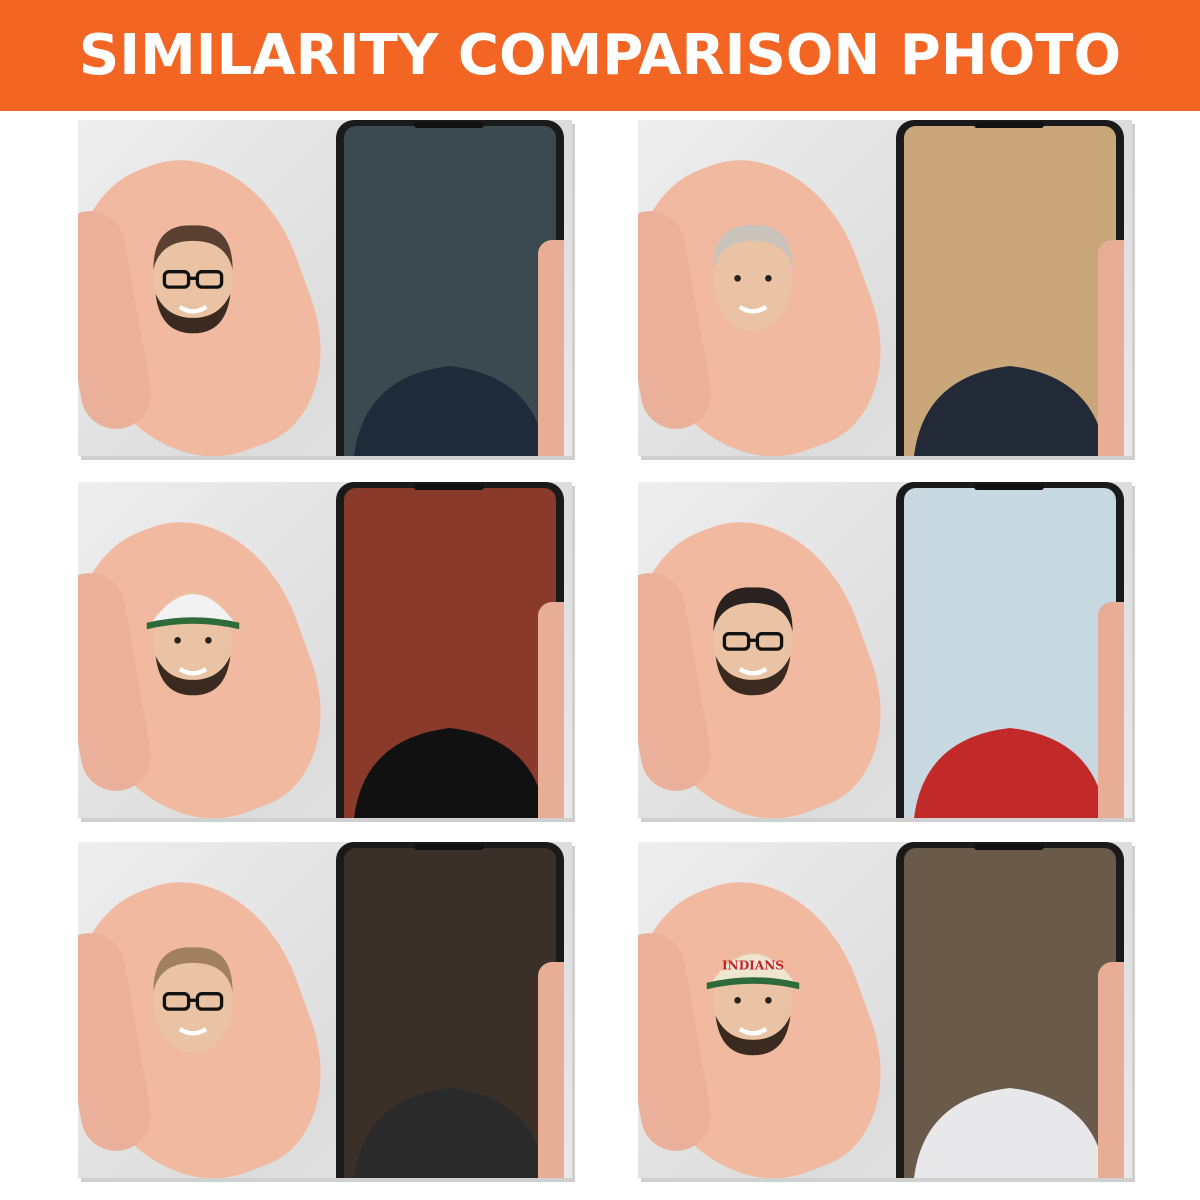  I want to click on comparison-panel: INDIANS INDIANS, so click(885, 1010).